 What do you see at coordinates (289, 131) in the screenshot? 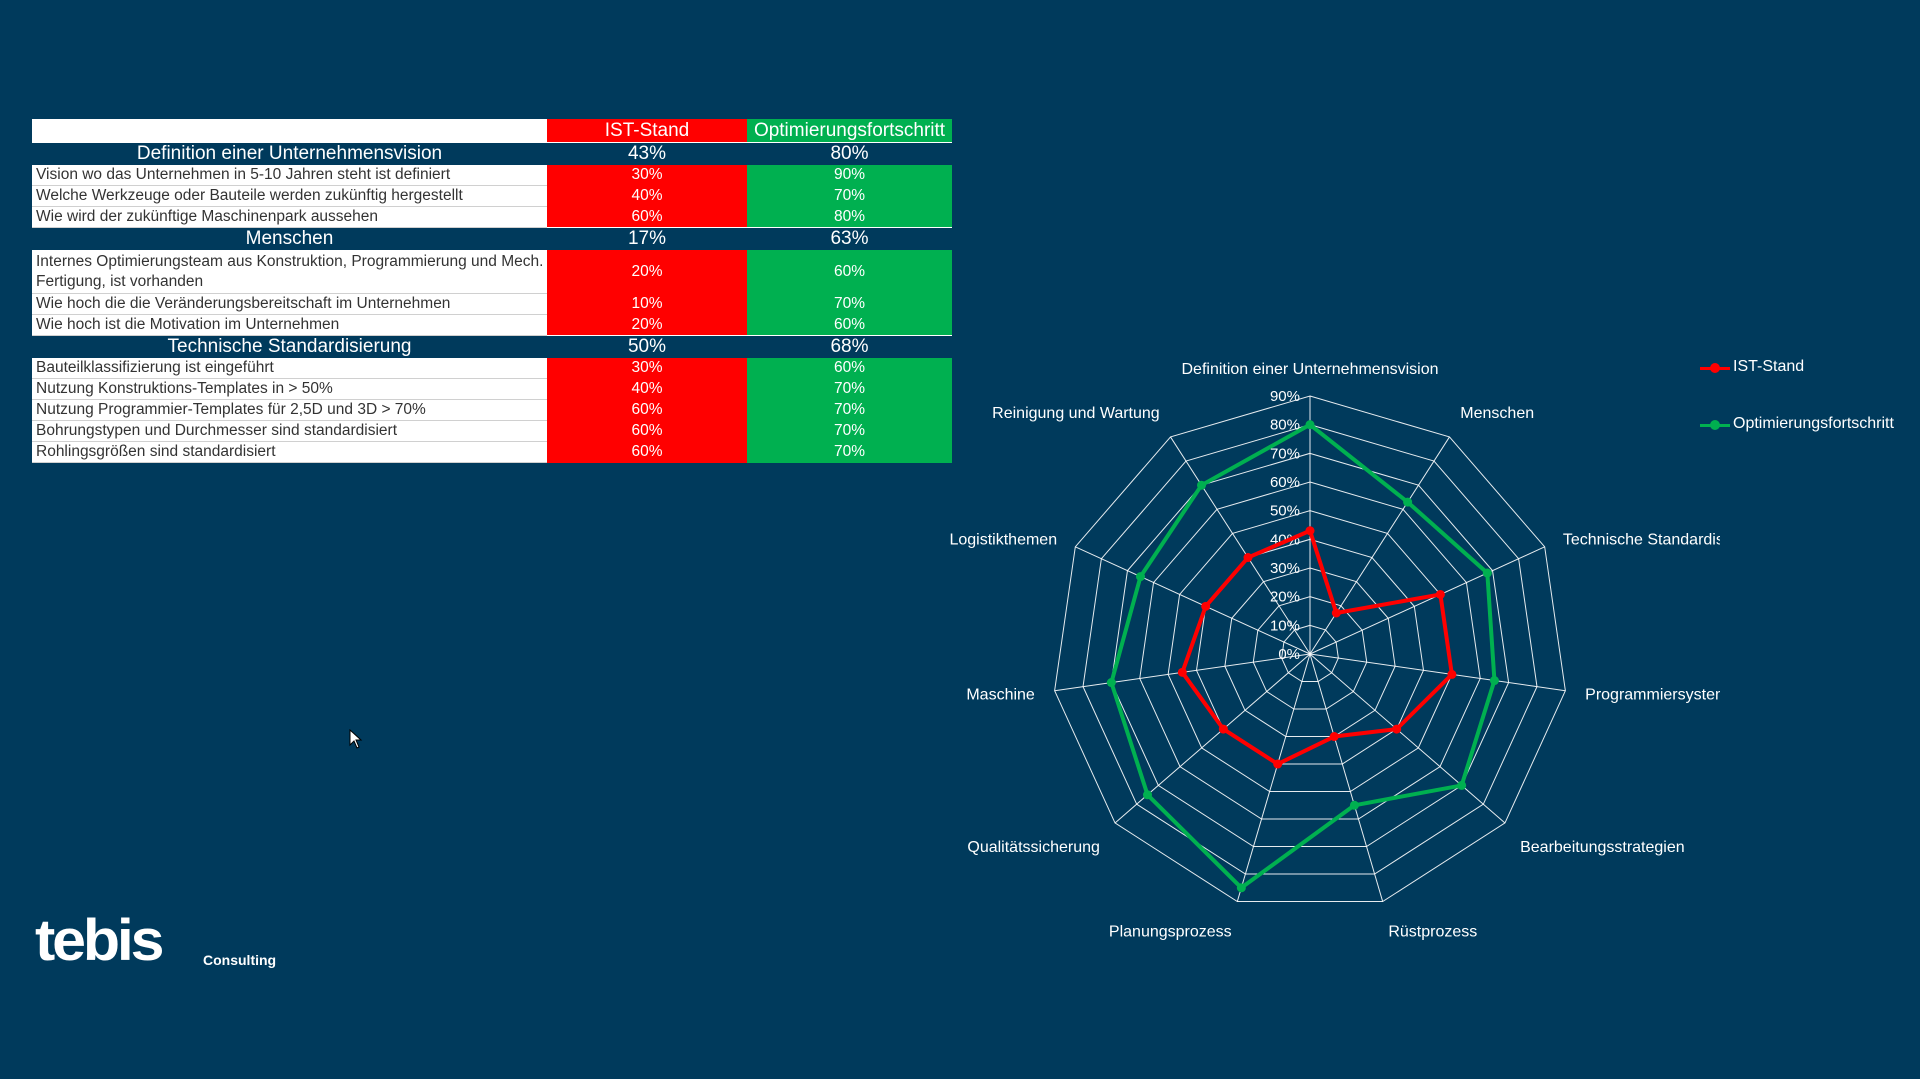
I see `header-blank-cell` at bounding box center [289, 131].